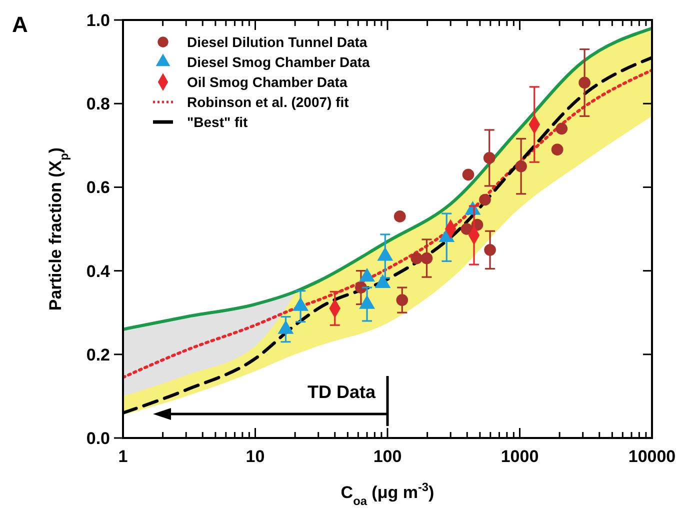  I want to click on y-tick-label: 0.0, so click(98, 438).